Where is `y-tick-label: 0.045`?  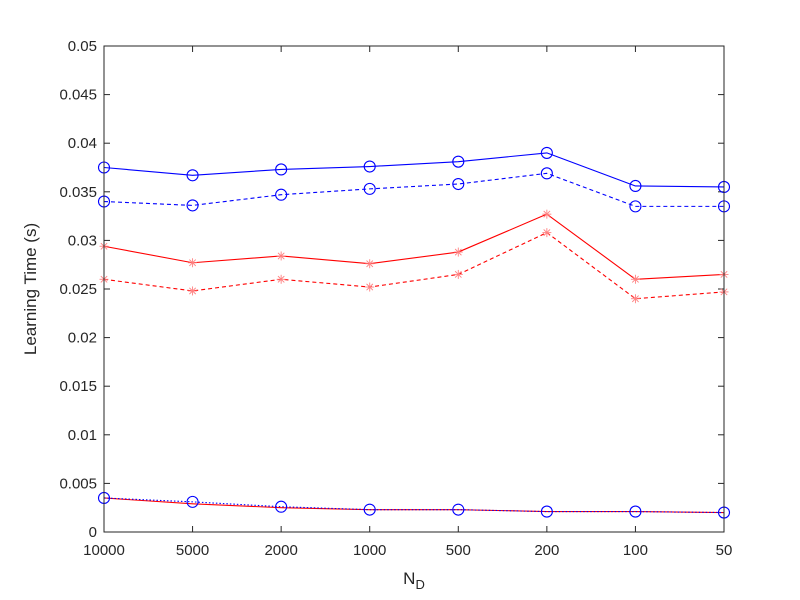 y-tick-label: 0.045 is located at coordinates (78, 95).